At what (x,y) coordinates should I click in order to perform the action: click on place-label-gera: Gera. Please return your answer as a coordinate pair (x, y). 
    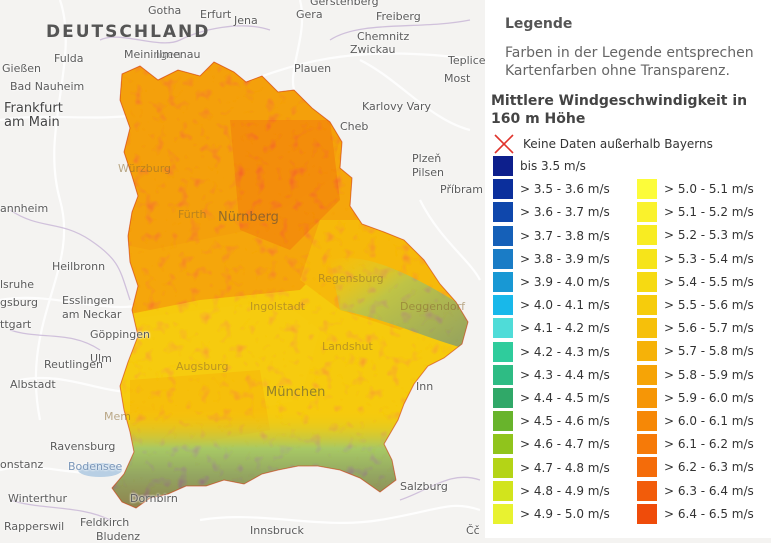
    Looking at the image, I should click on (309, 14).